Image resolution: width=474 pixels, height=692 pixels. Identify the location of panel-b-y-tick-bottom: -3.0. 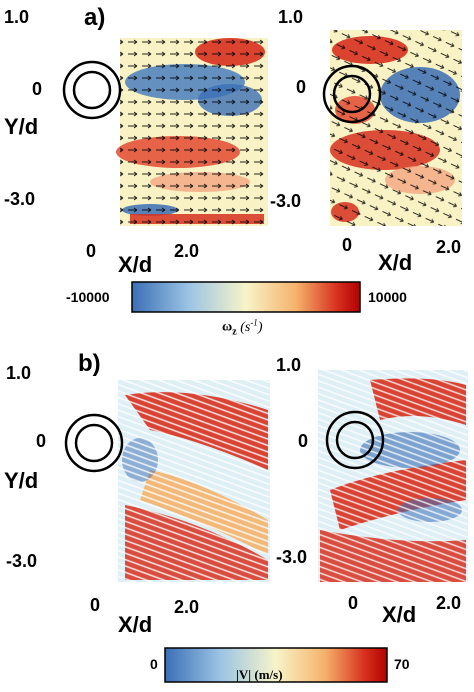
(22, 561).